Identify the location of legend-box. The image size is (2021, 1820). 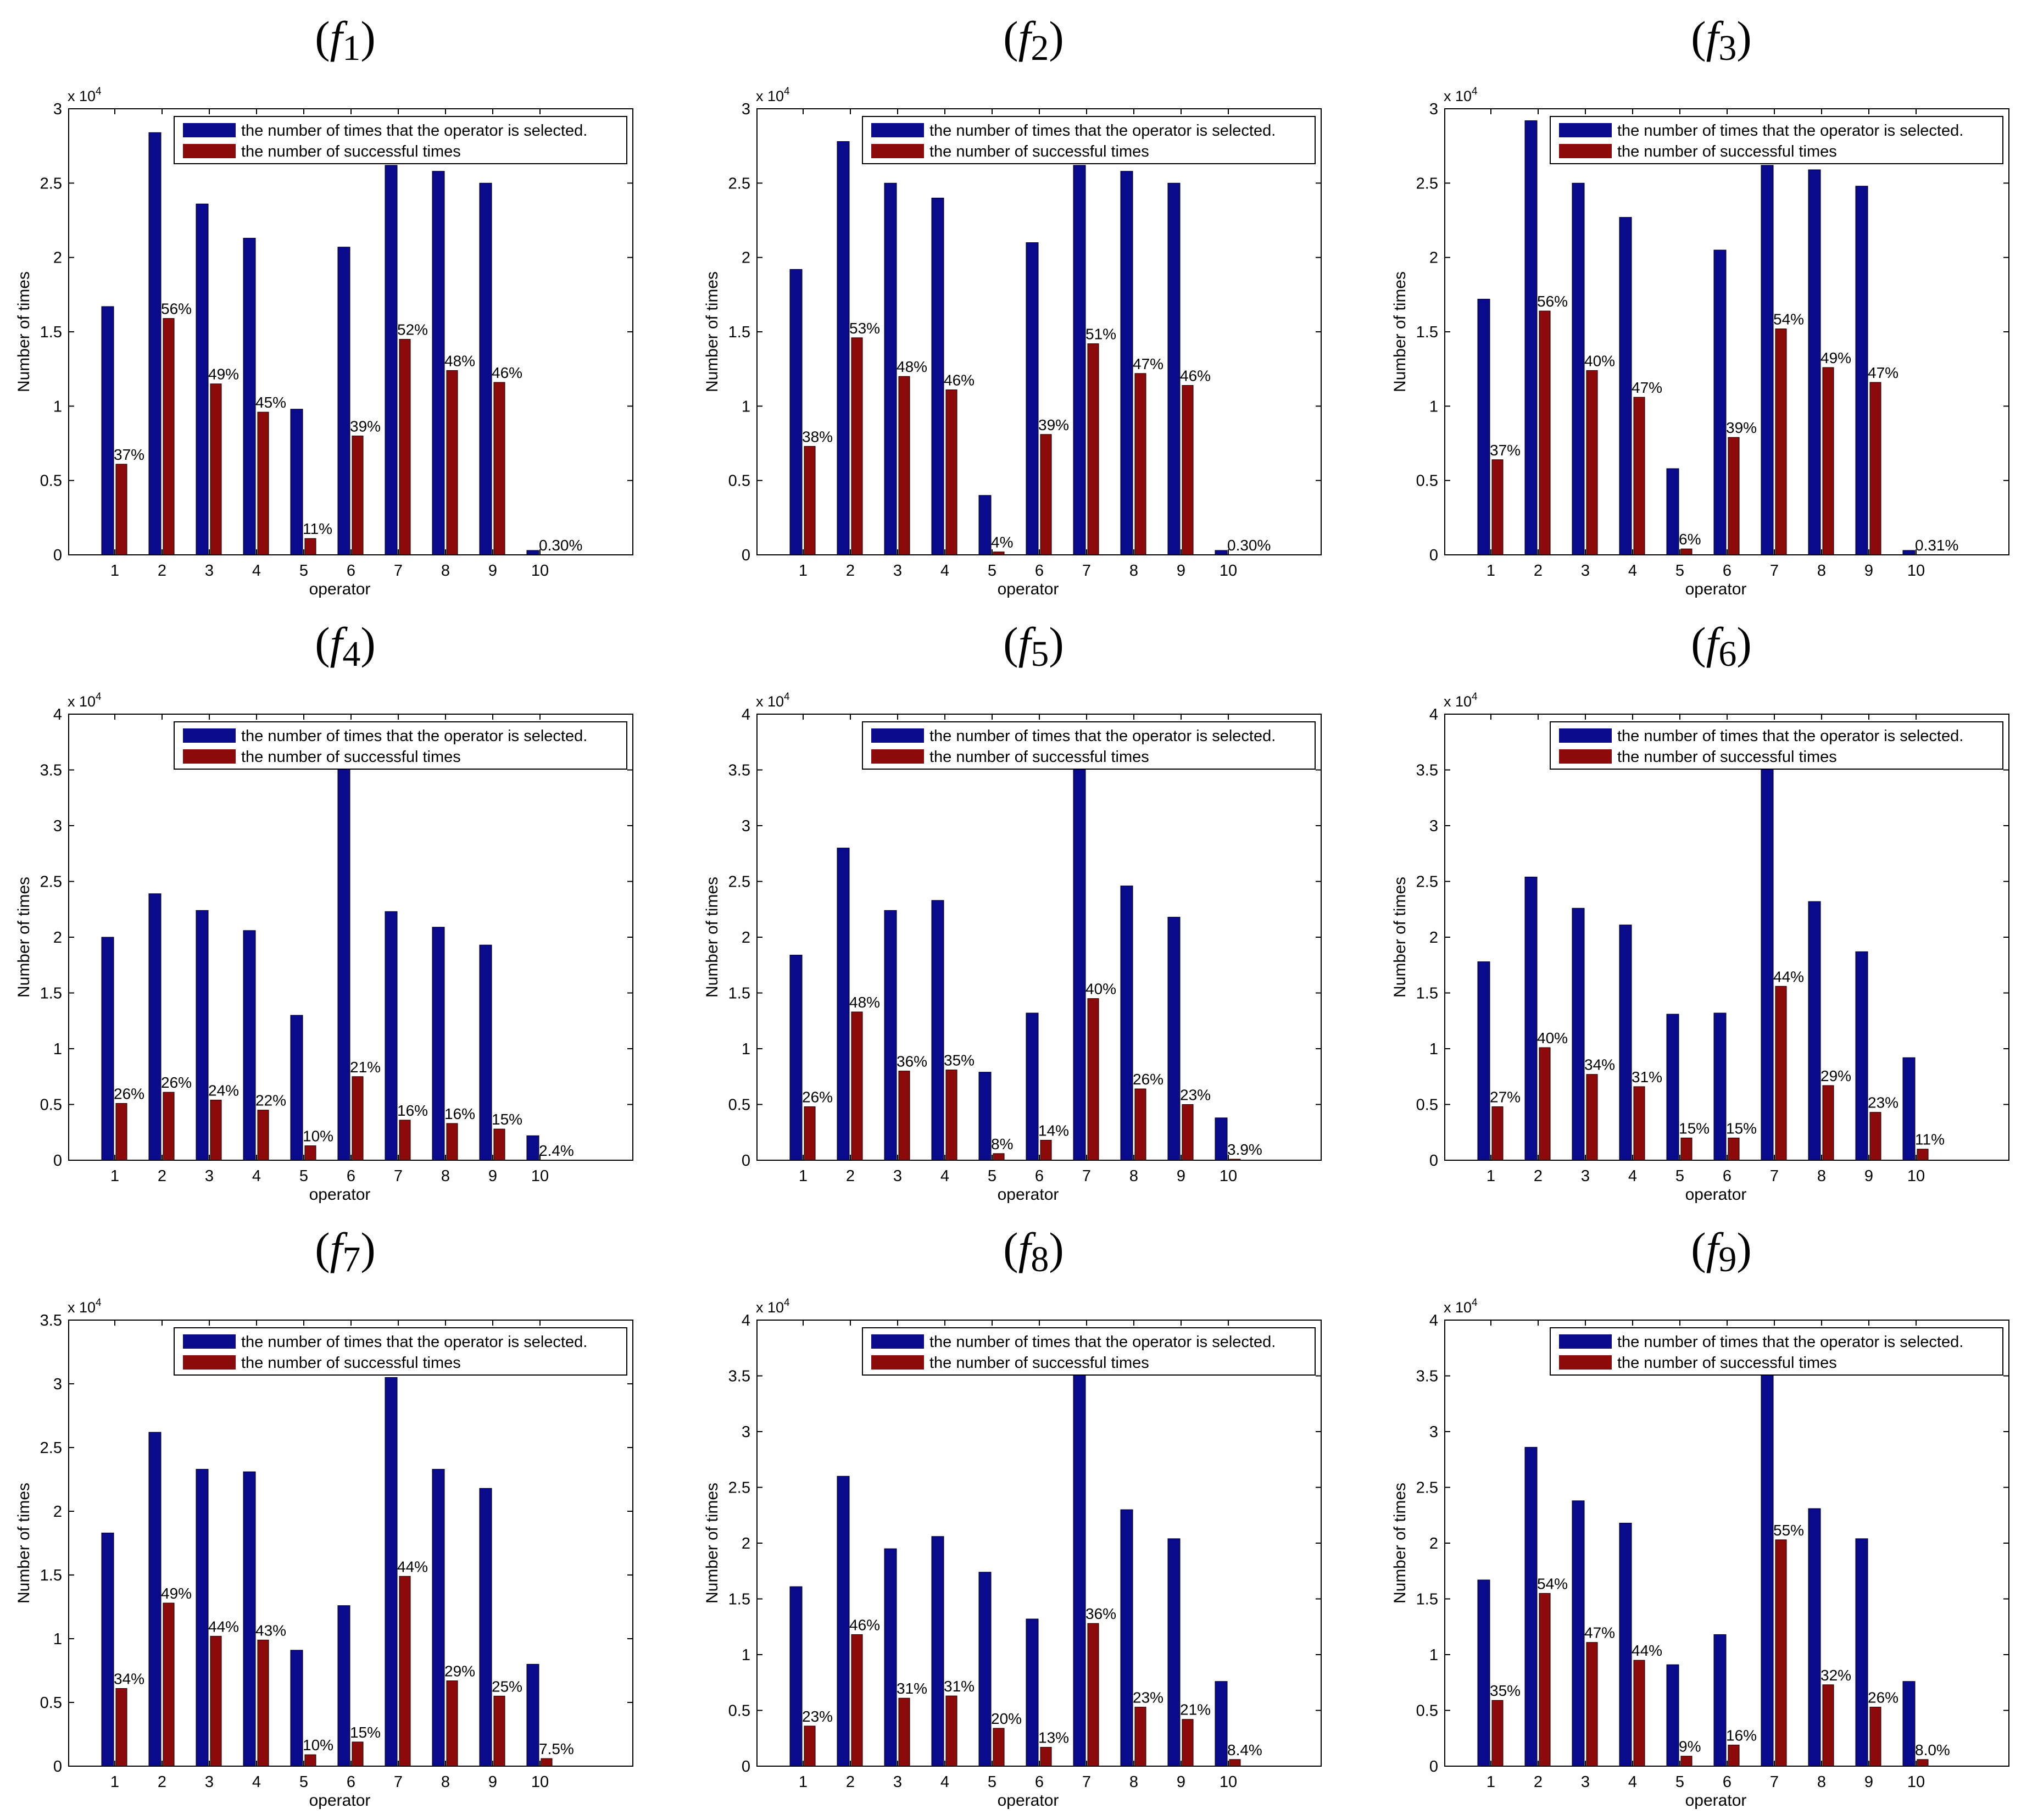
(400, 140).